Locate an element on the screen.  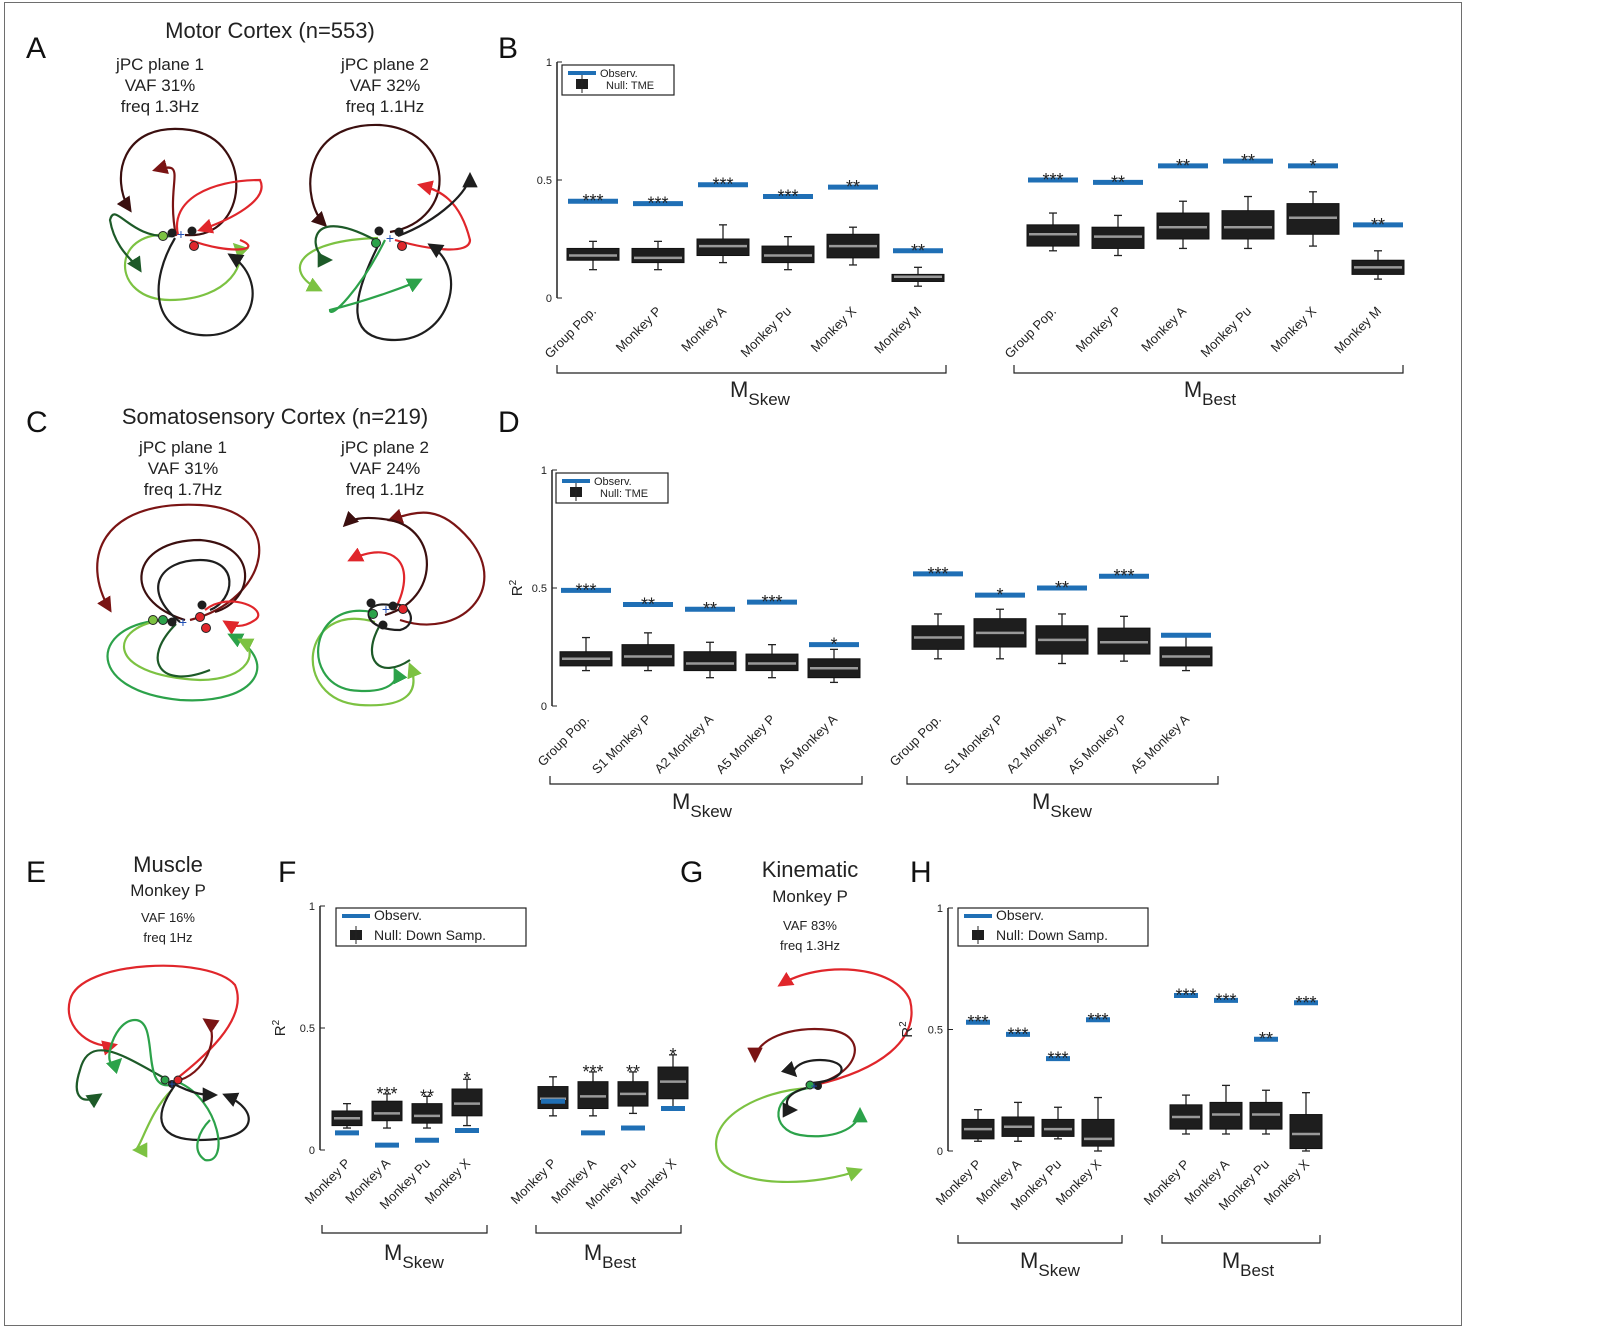
panel-a-plane1-trajectories is located at coordinates (185, 232).